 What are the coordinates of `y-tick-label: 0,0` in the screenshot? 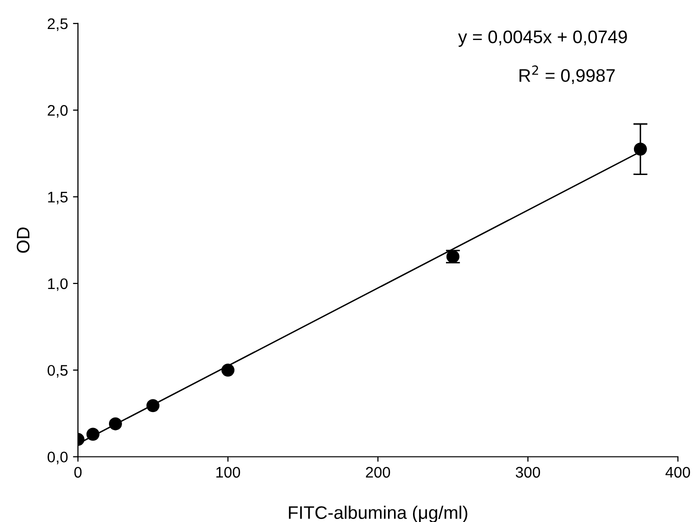 It's located at (58, 458).